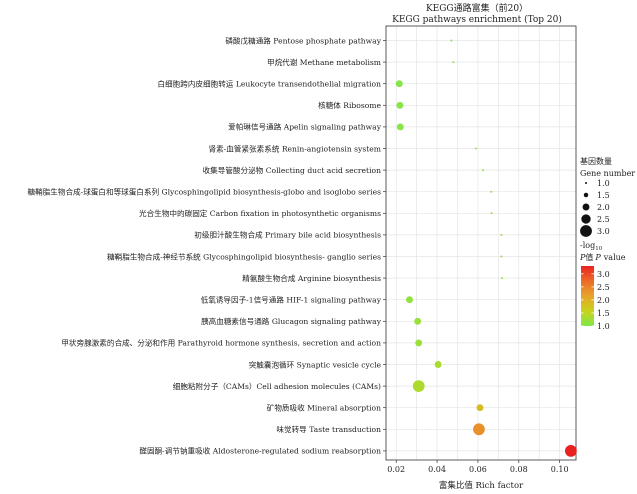 This screenshot has height=494, width=637. Describe the element at coordinates (481, 485) in the screenshot. I see `x-axis-label: 富集比值 Rich factor` at that location.